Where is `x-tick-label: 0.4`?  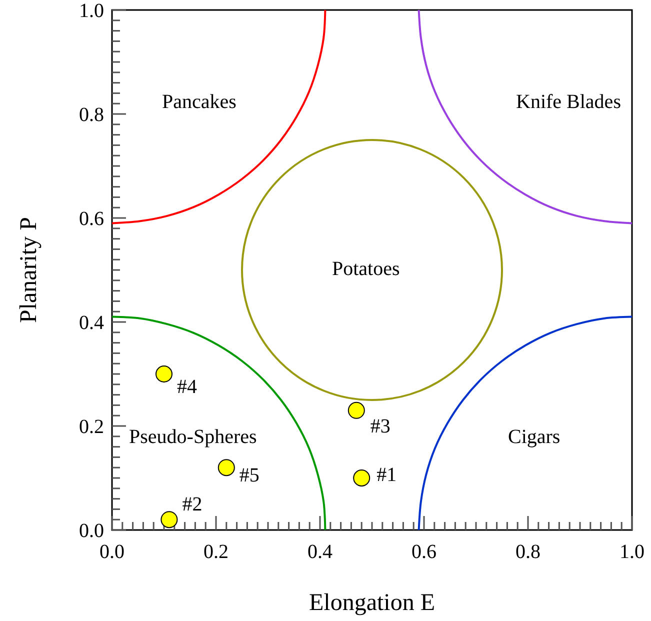 x-tick-label: 0.4 is located at coordinates (320, 552).